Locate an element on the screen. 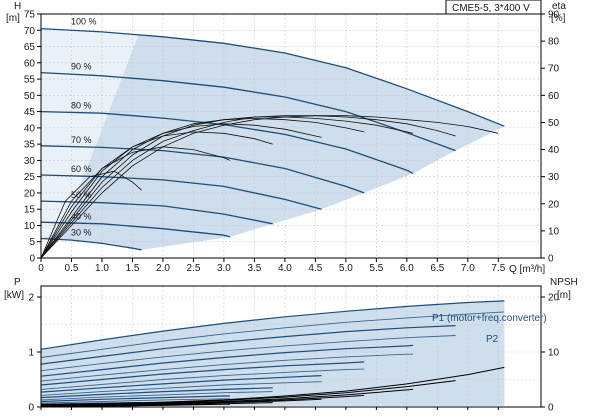 This screenshot has width=593, height=420. top-left-tick-label: 70 is located at coordinates (30, 31).